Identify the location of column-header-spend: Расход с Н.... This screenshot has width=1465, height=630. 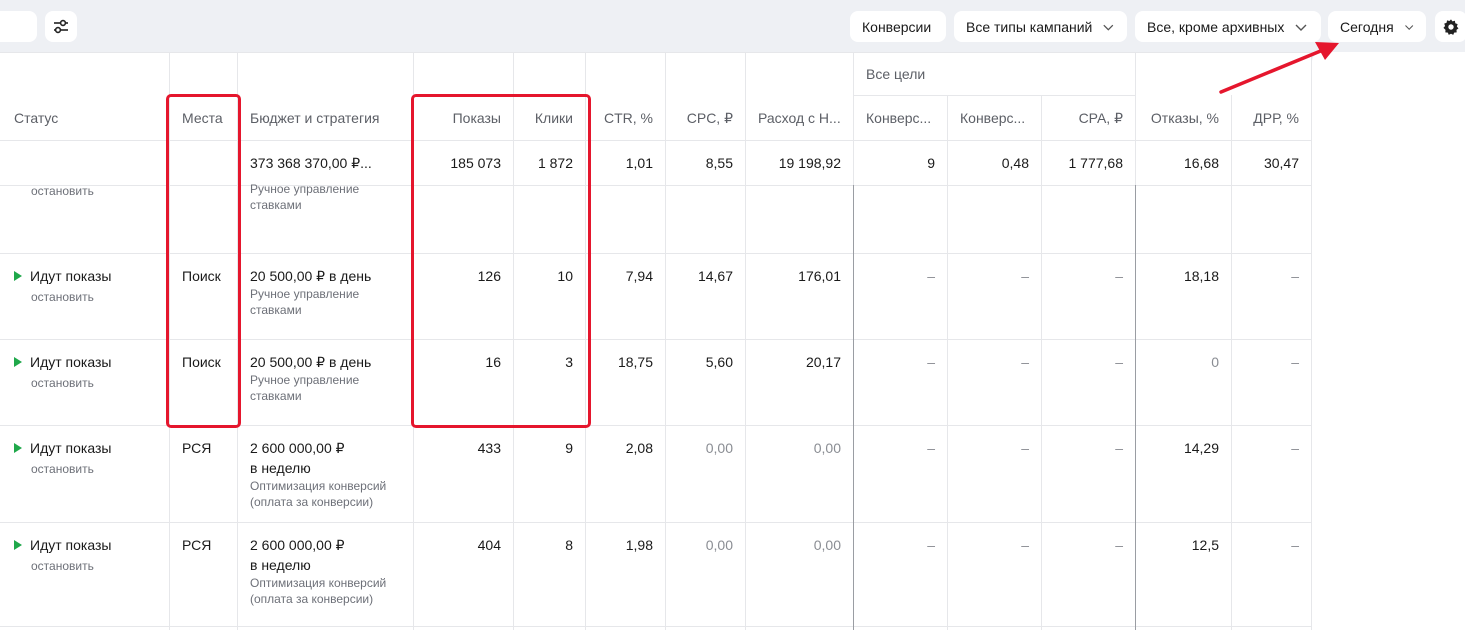
(799, 118).